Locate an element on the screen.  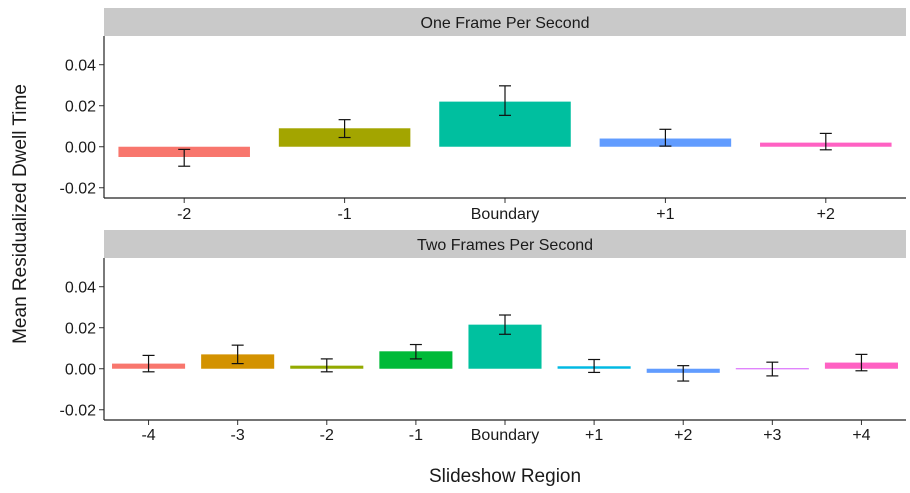
x-tick-label: -4 is located at coordinates (148, 435).